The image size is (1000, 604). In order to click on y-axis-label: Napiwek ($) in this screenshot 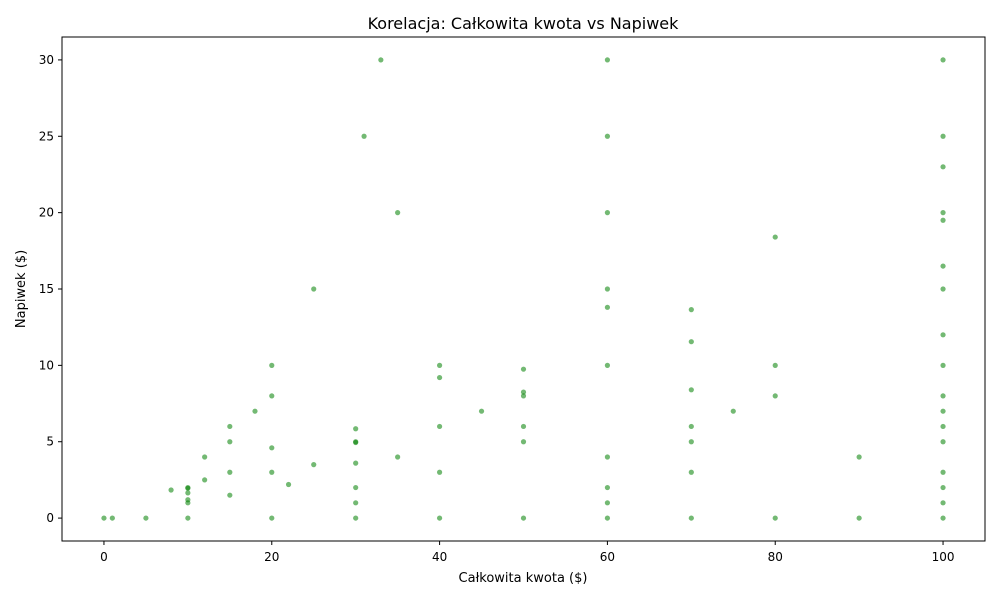, I will do `click(21, 289)`.